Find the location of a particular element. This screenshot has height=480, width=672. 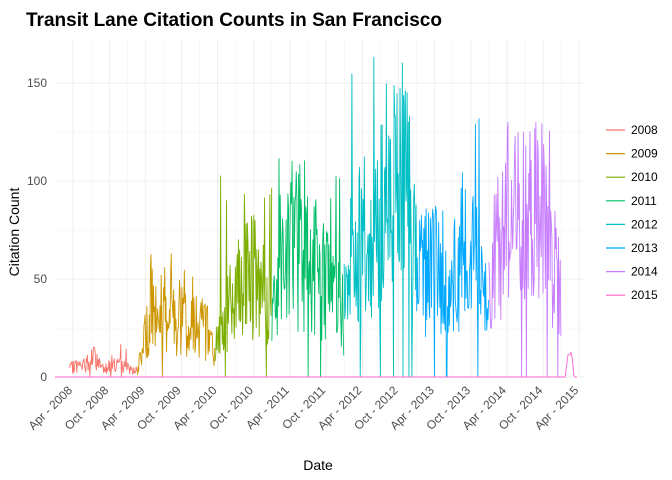

y-axis-title: Citation Count is located at coordinates (14, 232).